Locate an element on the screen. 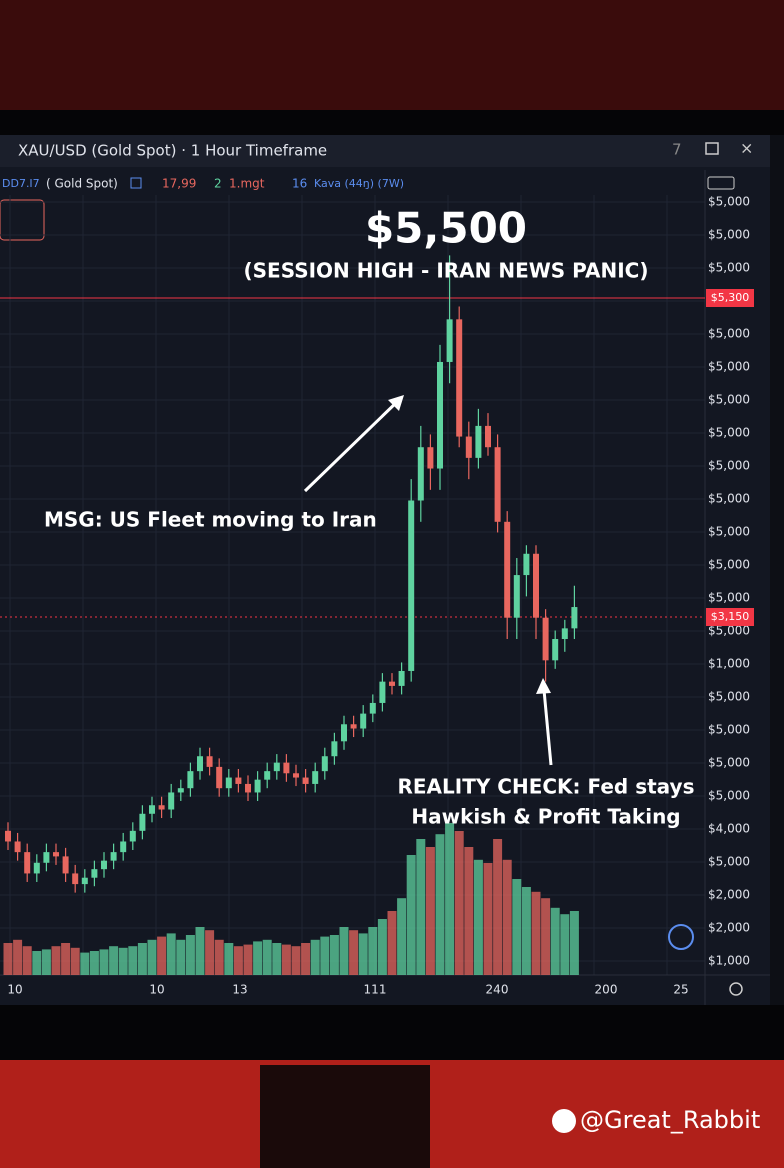 This screenshot has width=784, height=1168. time-label: 13 is located at coordinates (239, 990).